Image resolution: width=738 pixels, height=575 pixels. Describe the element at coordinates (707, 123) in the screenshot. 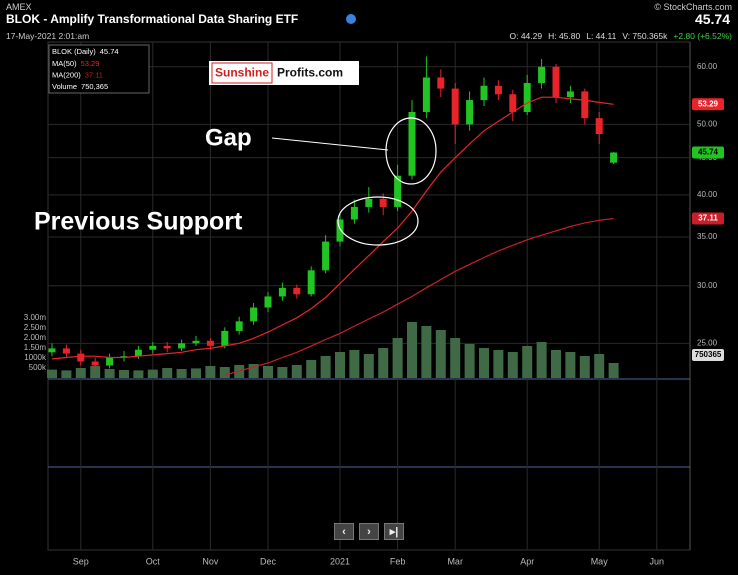

I see `y-tick-label: 50.00` at that location.